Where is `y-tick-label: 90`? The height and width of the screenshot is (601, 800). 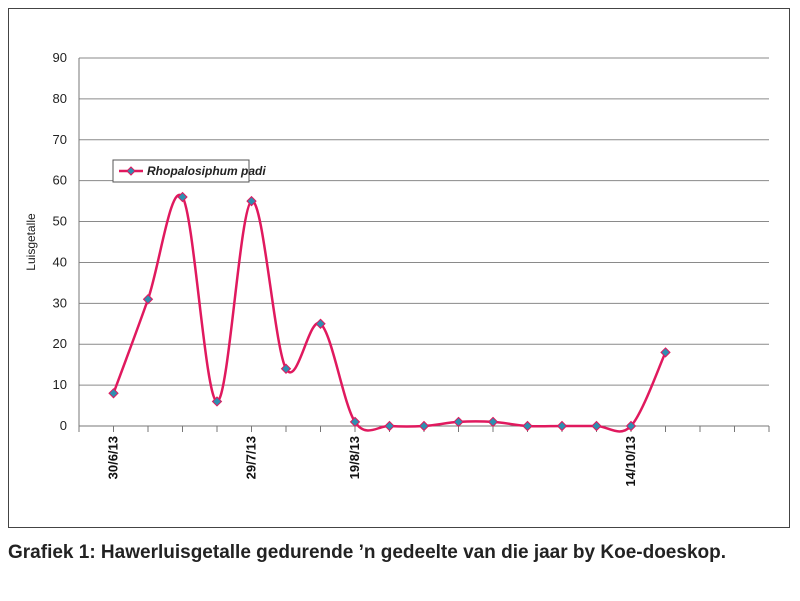
y-tick-label: 90 is located at coordinates (60, 57).